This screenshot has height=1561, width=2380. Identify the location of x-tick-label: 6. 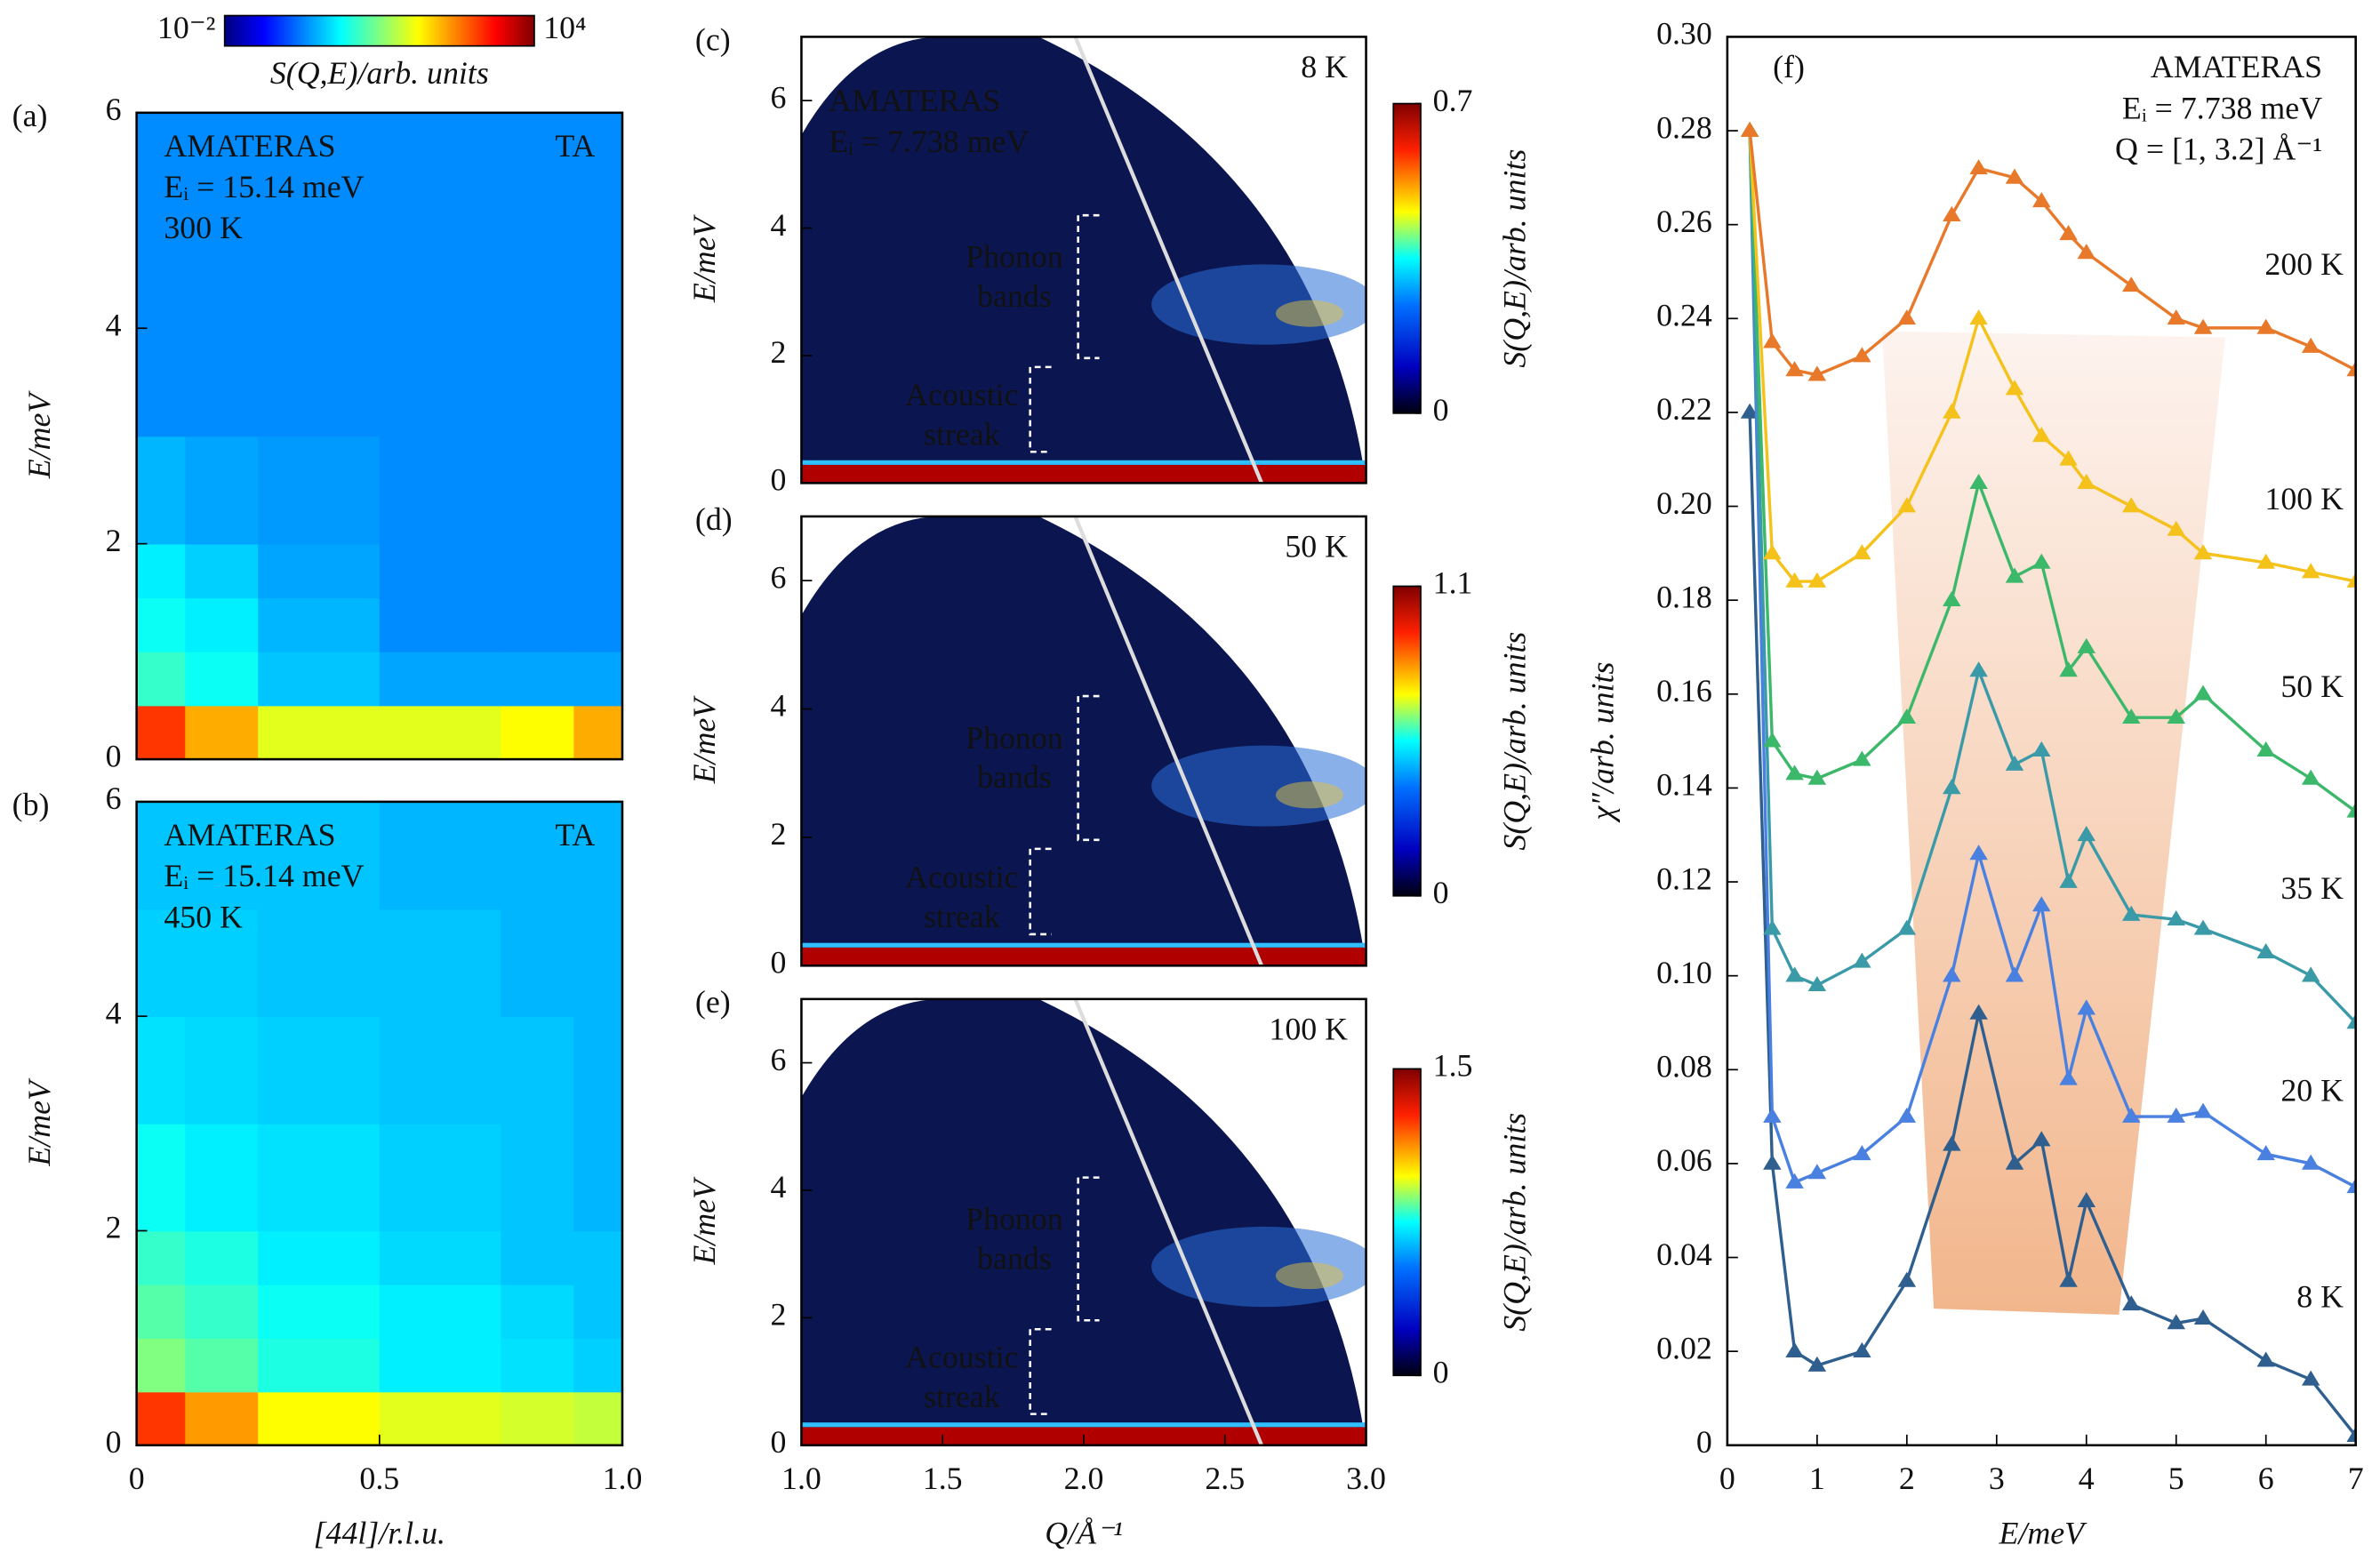
(2266, 1479).